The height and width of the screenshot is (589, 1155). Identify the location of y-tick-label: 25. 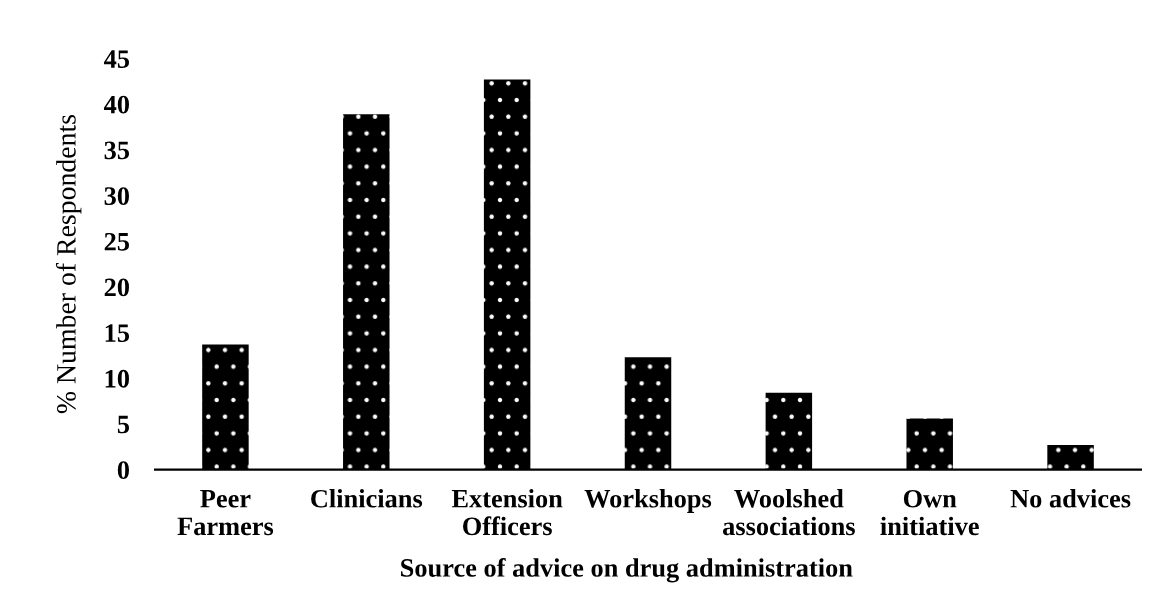
(117, 241).